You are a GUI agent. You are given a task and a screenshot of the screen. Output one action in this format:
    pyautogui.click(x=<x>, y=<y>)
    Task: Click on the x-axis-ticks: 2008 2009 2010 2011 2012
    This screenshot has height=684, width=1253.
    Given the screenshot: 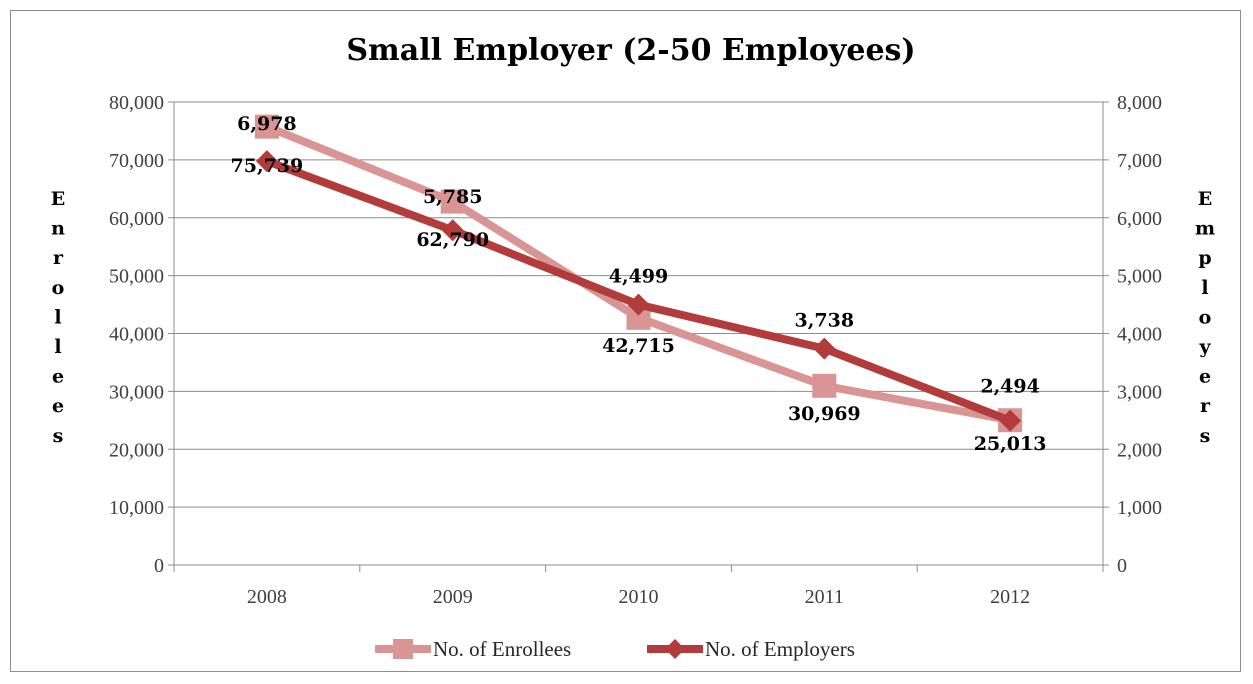 What is the action you would take?
    pyautogui.click(x=638, y=597)
    